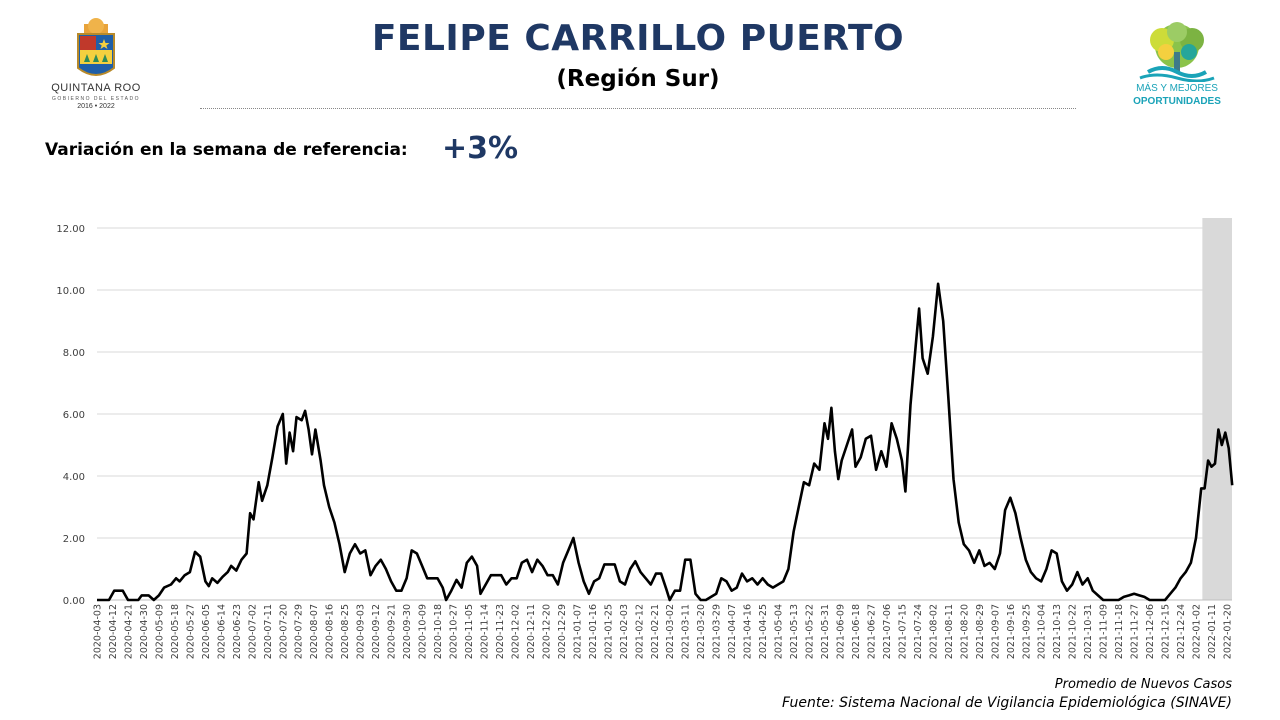 The width and height of the screenshot is (1280, 720). I want to click on x-tick-label: 2021-09-25, so click(1026, 631).